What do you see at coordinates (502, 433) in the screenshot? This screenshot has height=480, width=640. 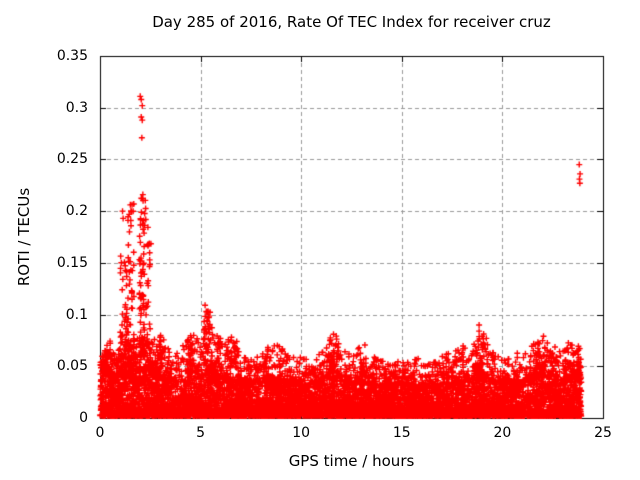 I see `x-tick-label: 20` at bounding box center [502, 433].